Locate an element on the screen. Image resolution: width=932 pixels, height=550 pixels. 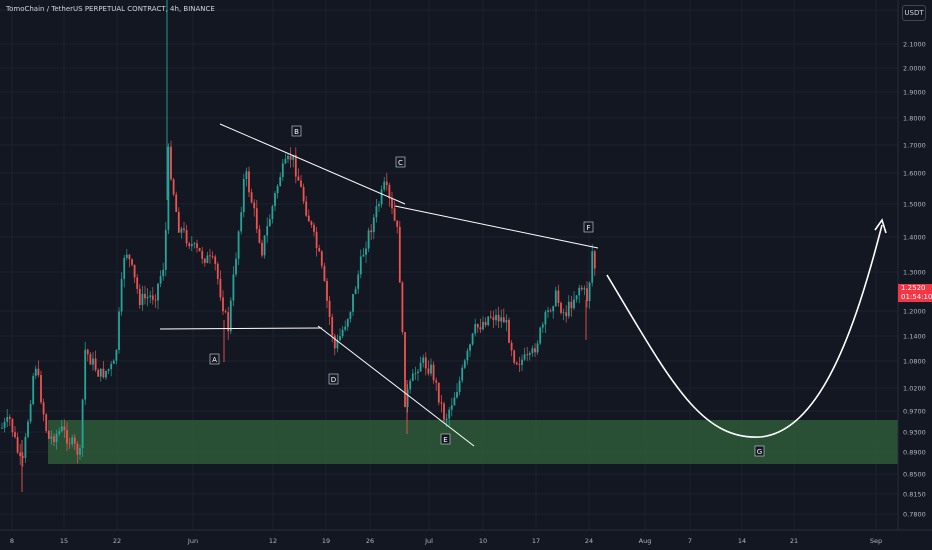
horizontal-line-A-D is located at coordinates (241, 328).